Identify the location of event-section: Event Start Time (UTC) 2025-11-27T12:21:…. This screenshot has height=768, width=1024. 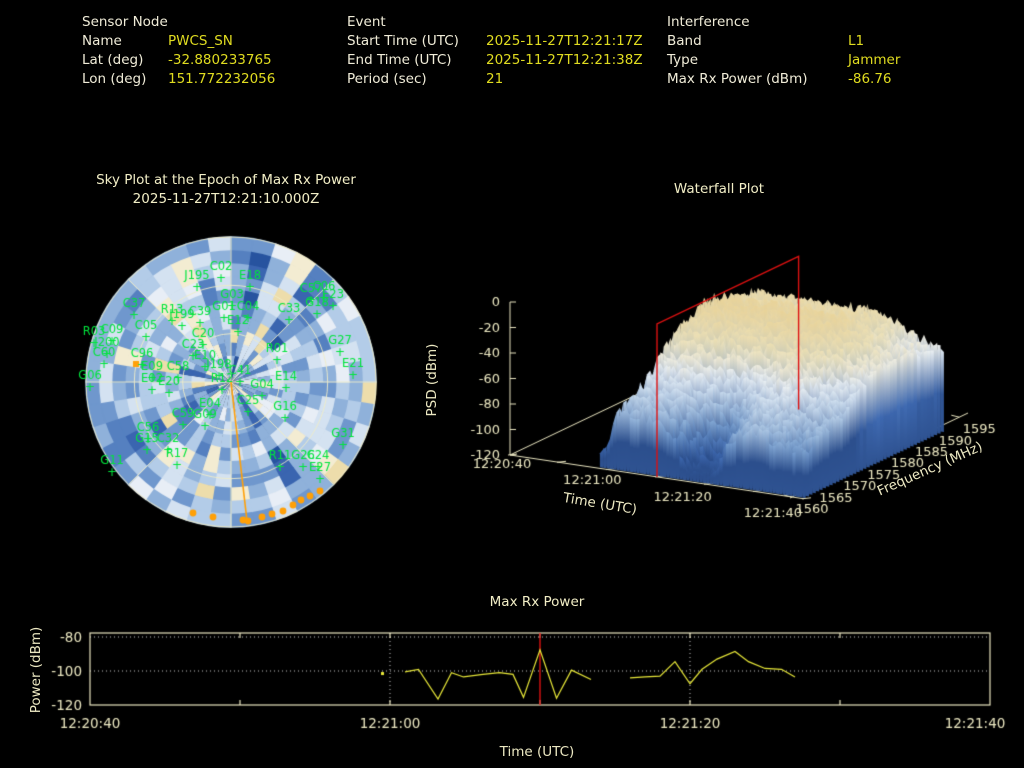
(495, 52).